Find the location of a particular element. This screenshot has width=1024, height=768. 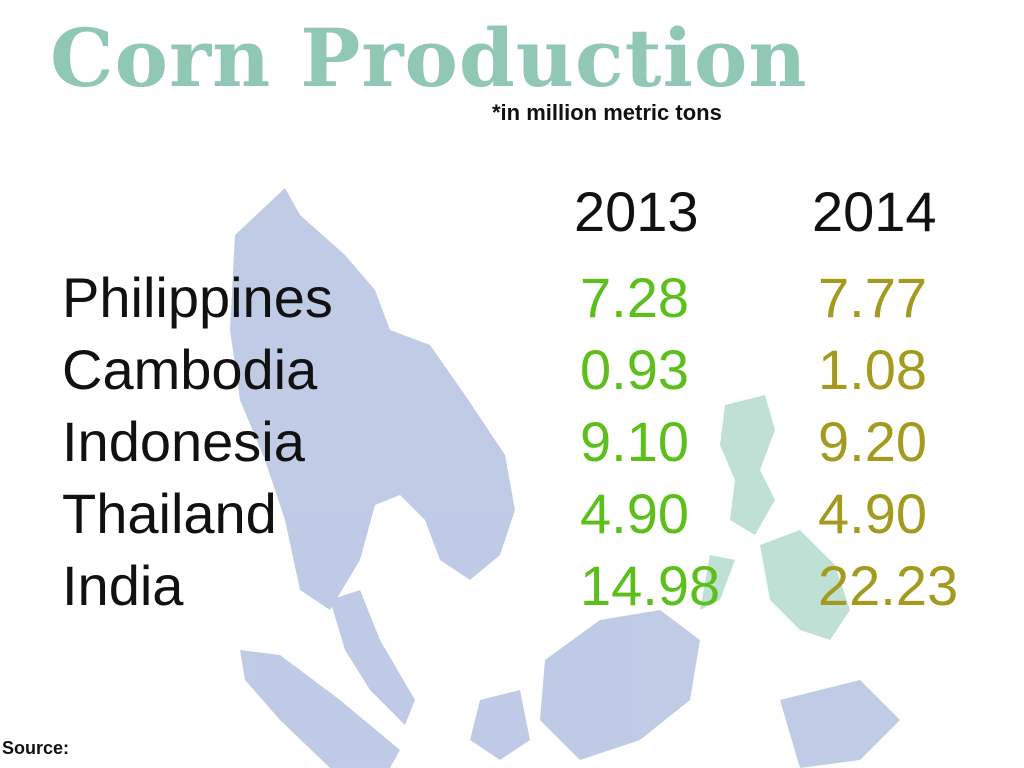

value-2013: 9.10 is located at coordinates (634, 441).